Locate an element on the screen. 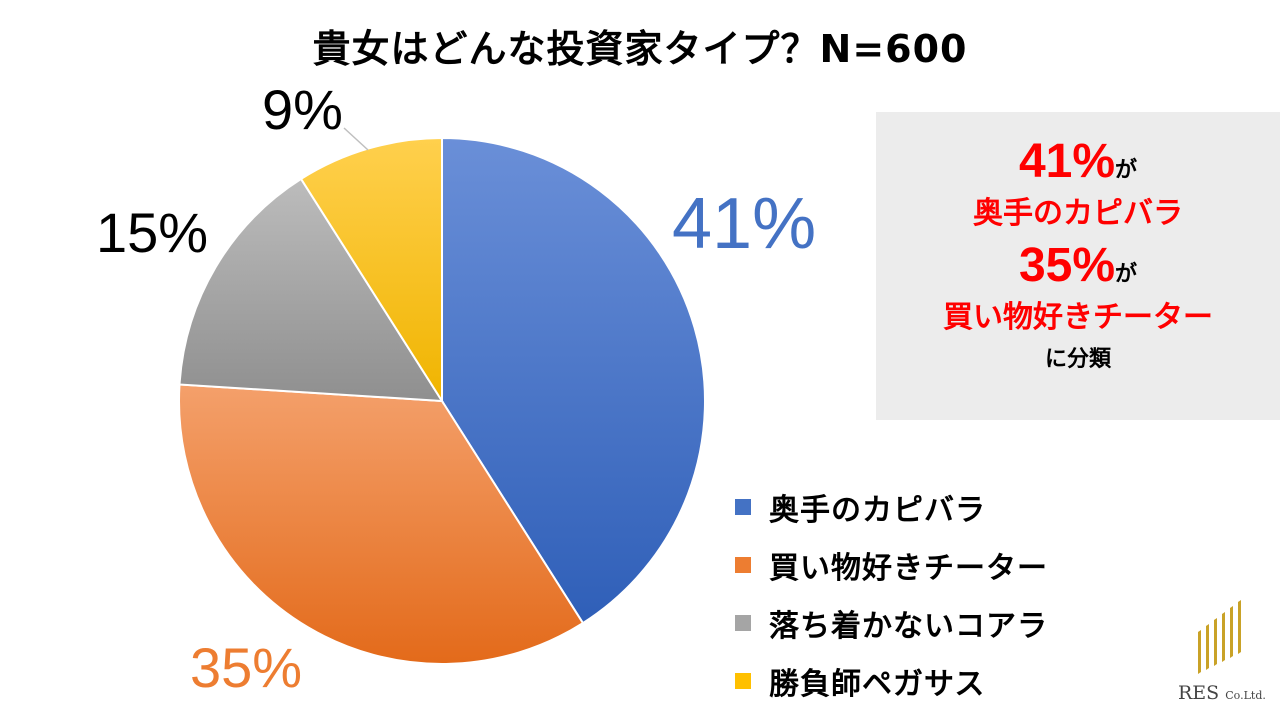  data-label-cheetah: 35% is located at coordinates (246, 667).